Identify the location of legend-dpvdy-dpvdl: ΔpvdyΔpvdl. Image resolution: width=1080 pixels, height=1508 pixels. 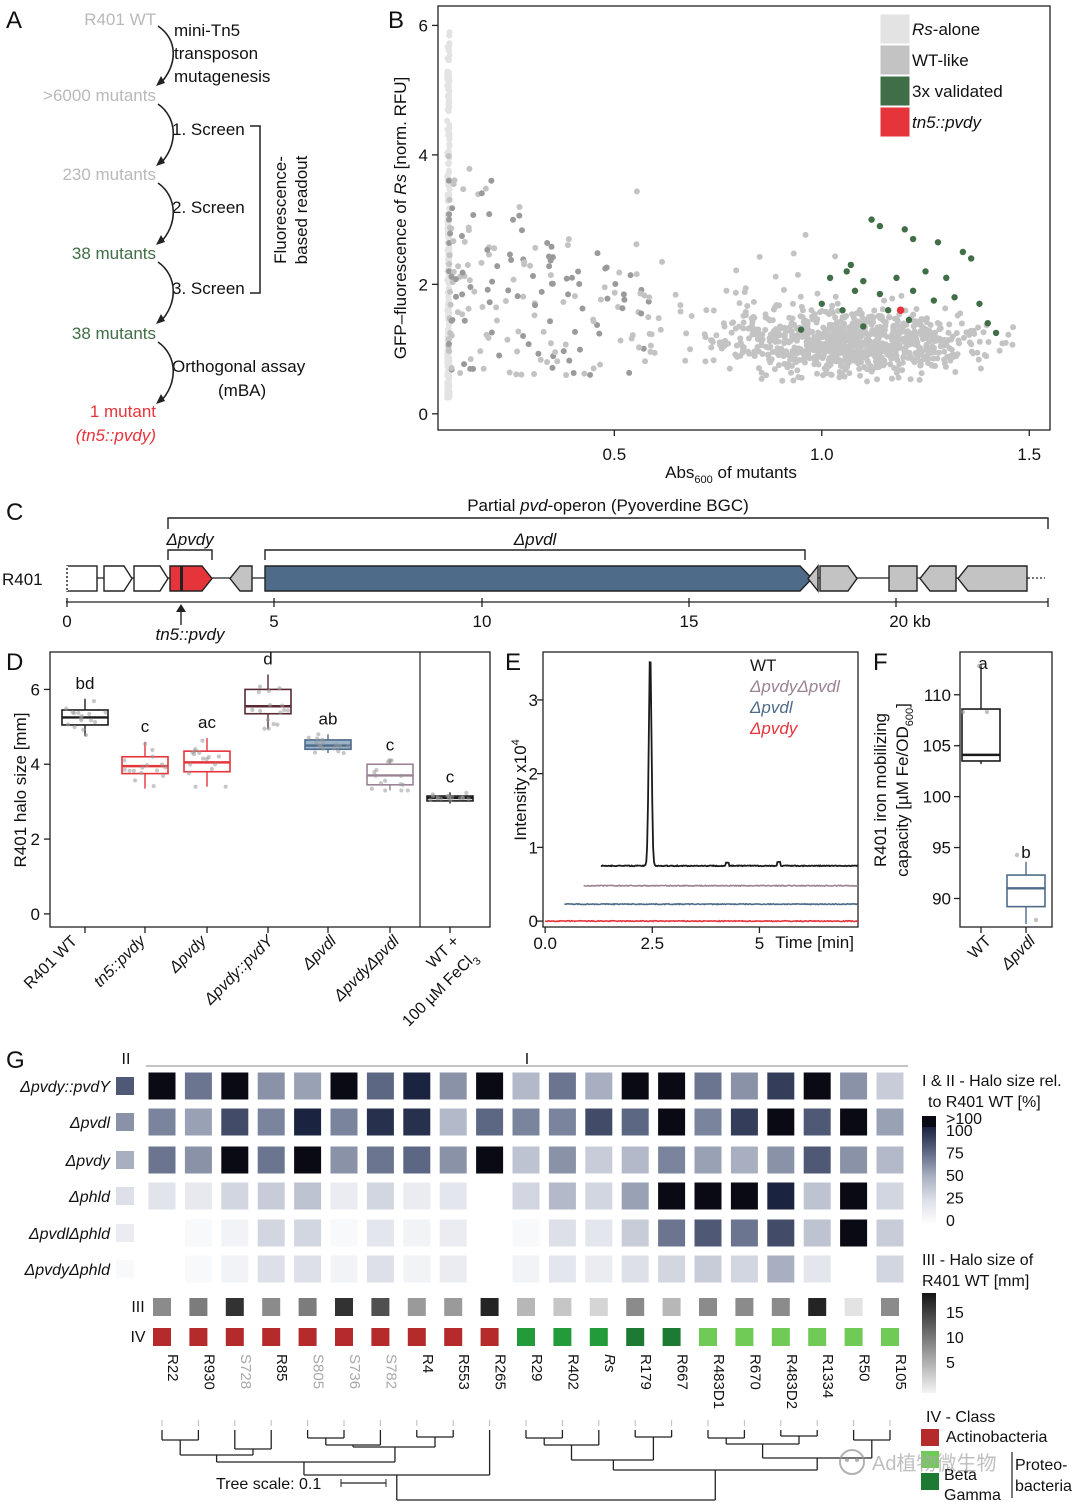
(795, 686).